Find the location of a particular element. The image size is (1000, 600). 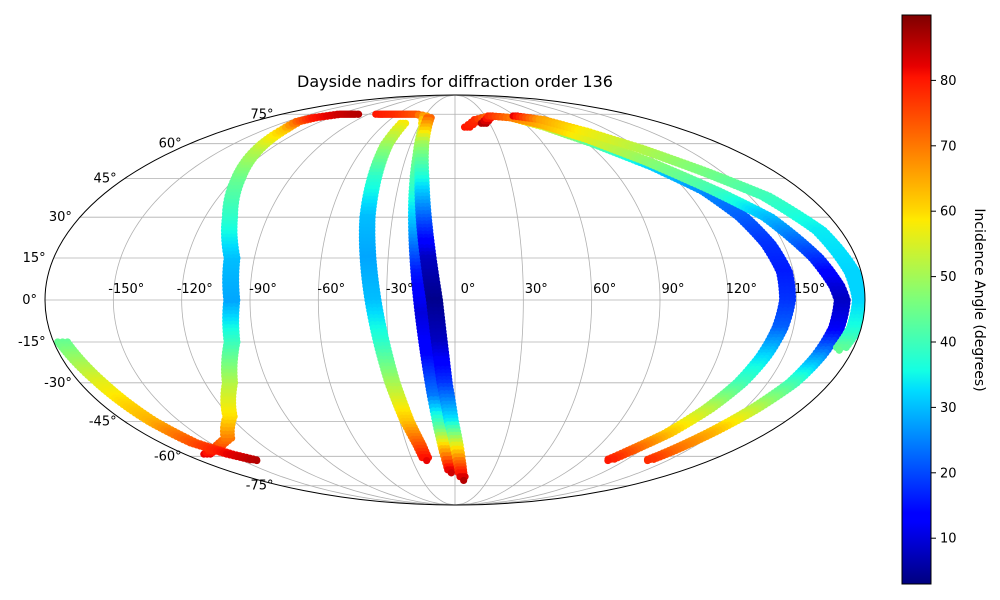

colorbar-tick-label: 70 is located at coordinates (948, 146).